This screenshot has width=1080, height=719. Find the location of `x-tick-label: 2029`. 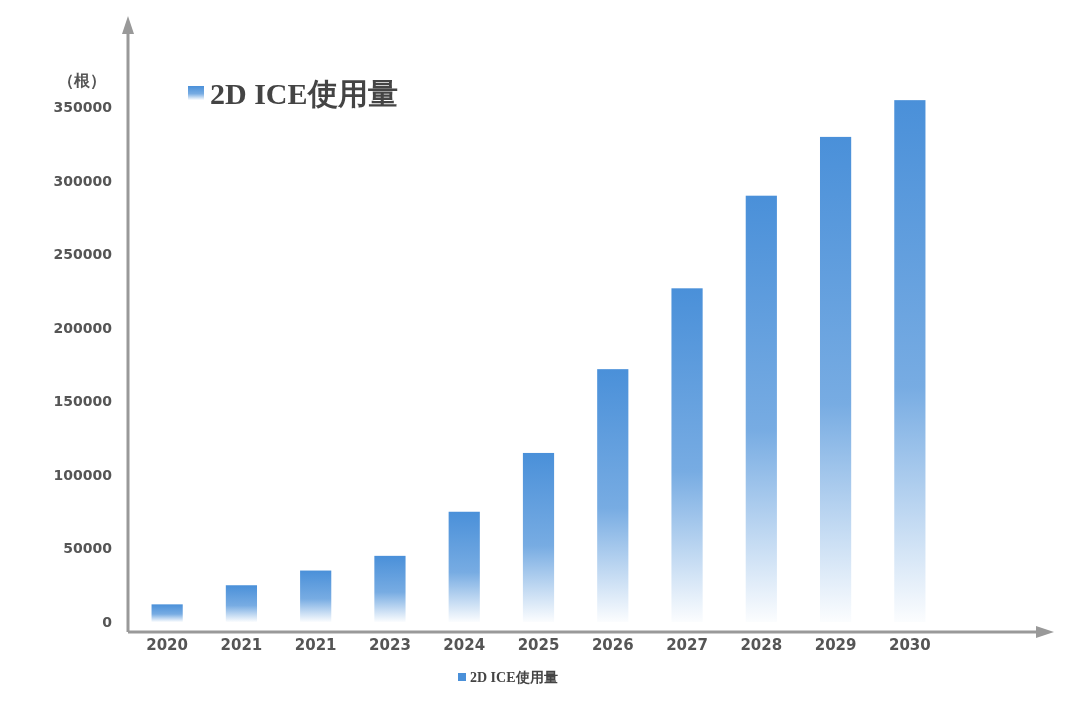

x-tick-label: 2029 is located at coordinates (835, 645).